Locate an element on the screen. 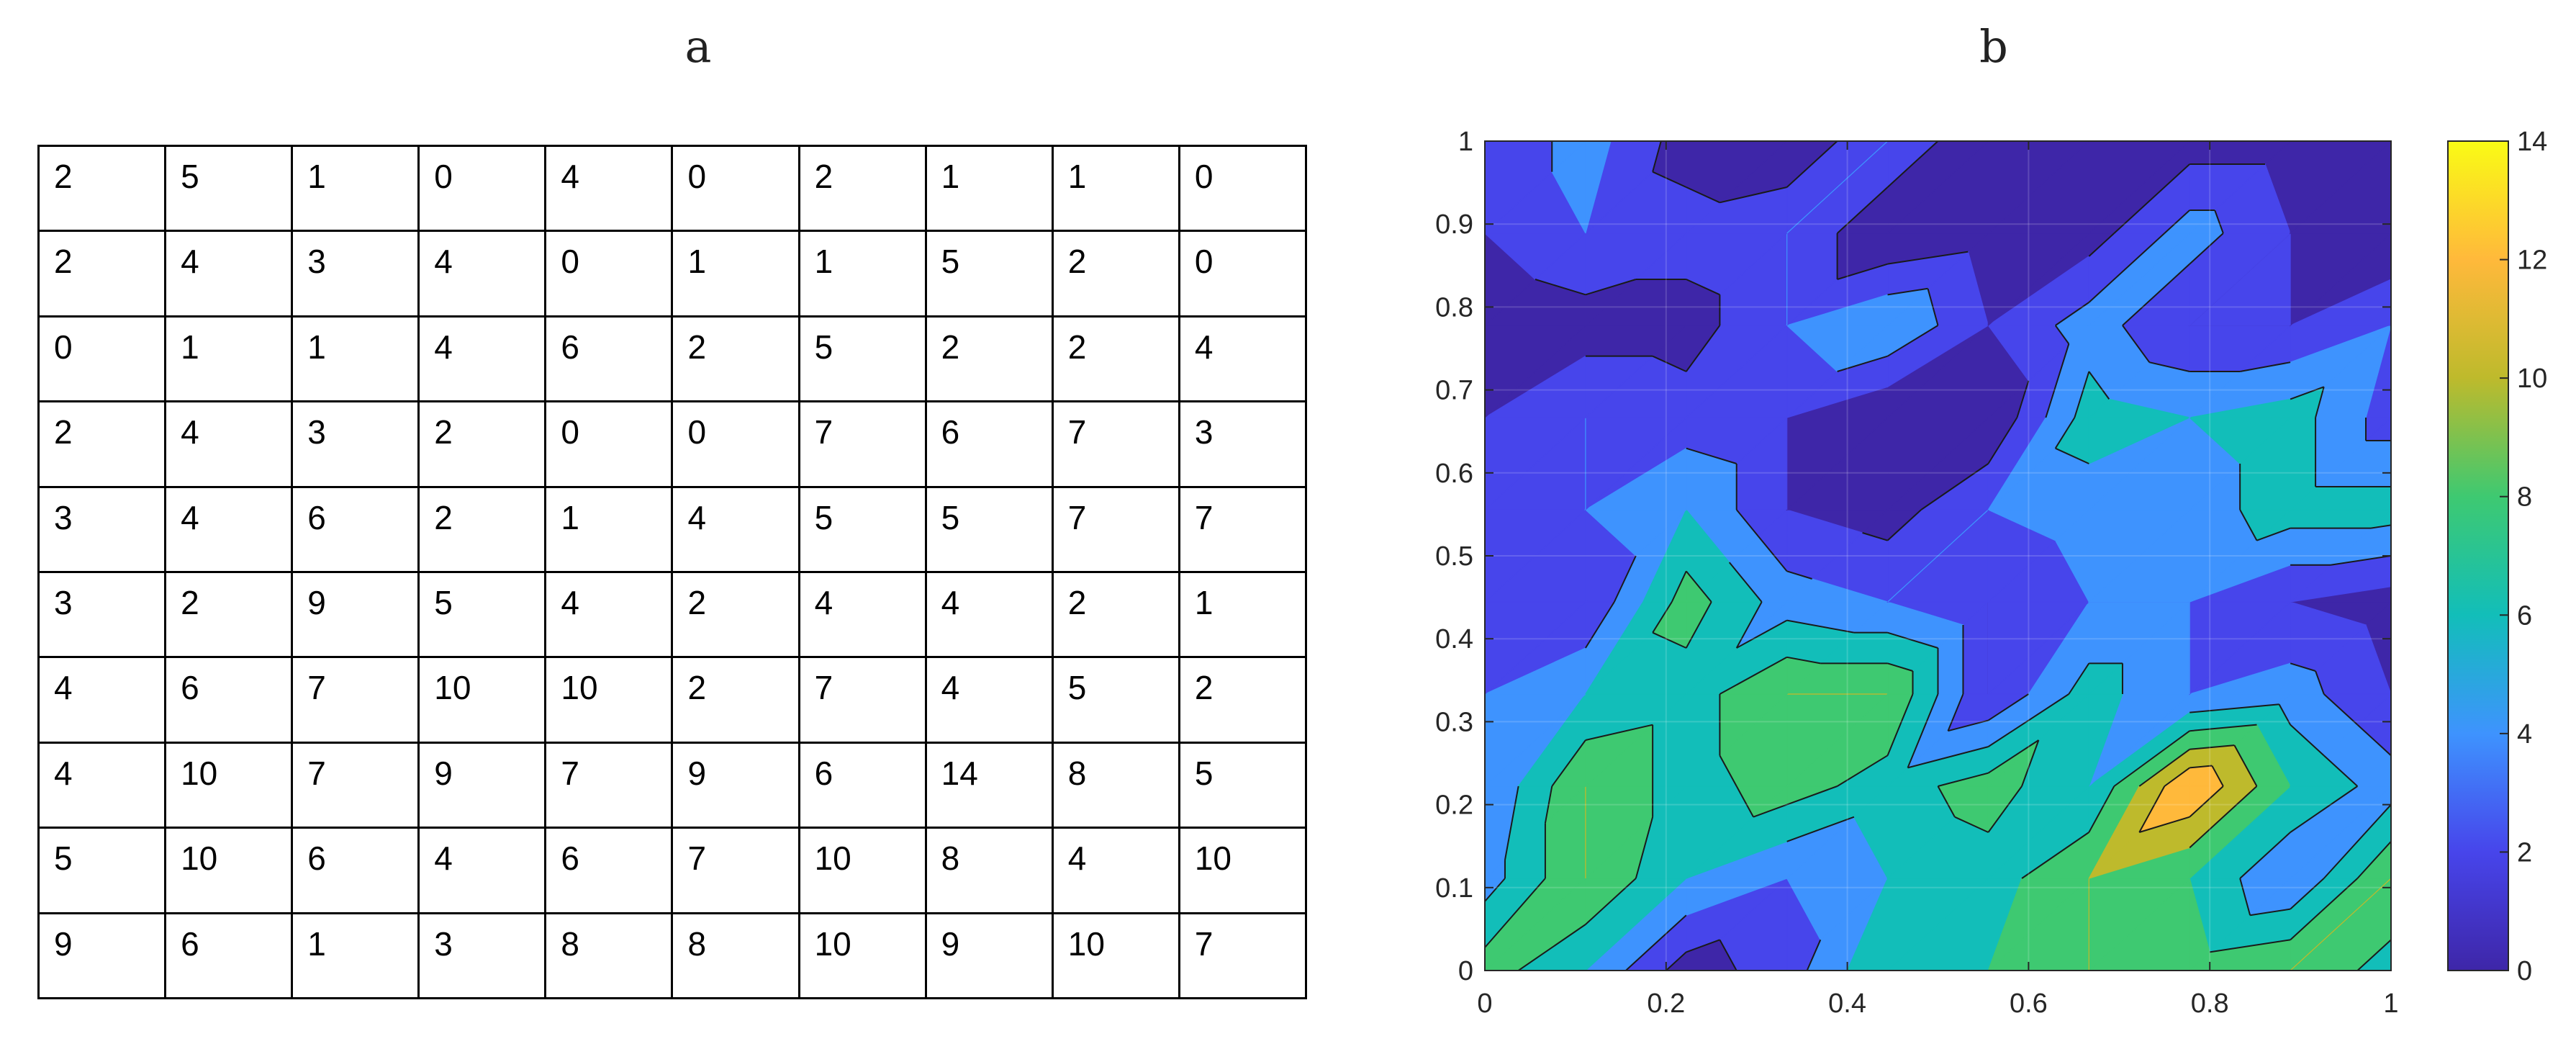  x-tick-label: 0.6 is located at coordinates (2029, 1004).